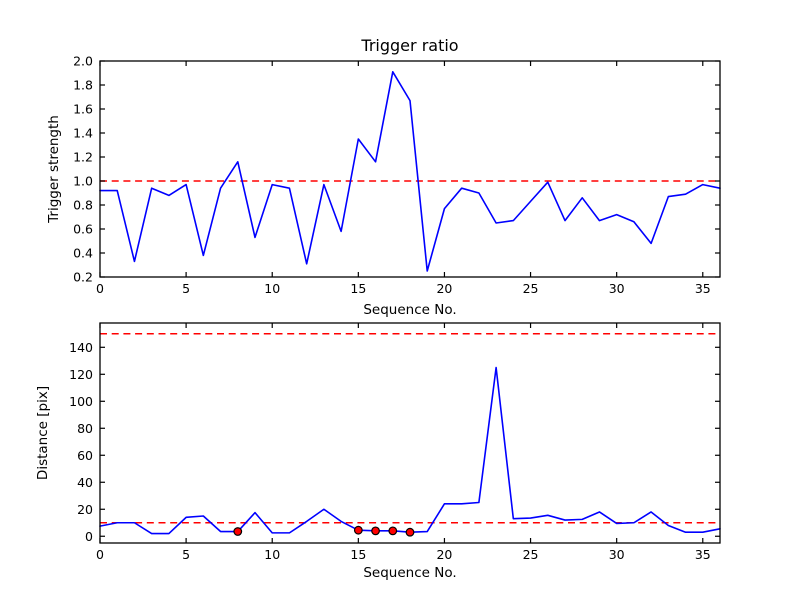  Describe the element at coordinates (83, 277) in the screenshot. I see `y-tick-label: 0.2` at that location.